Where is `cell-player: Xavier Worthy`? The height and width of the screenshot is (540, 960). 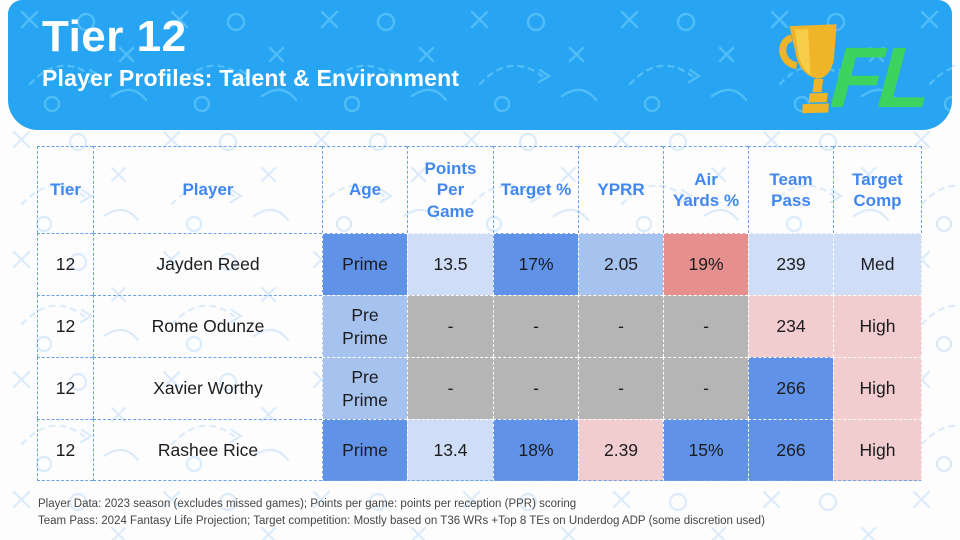
cell-player: Xavier Worthy is located at coordinates (207, 388).